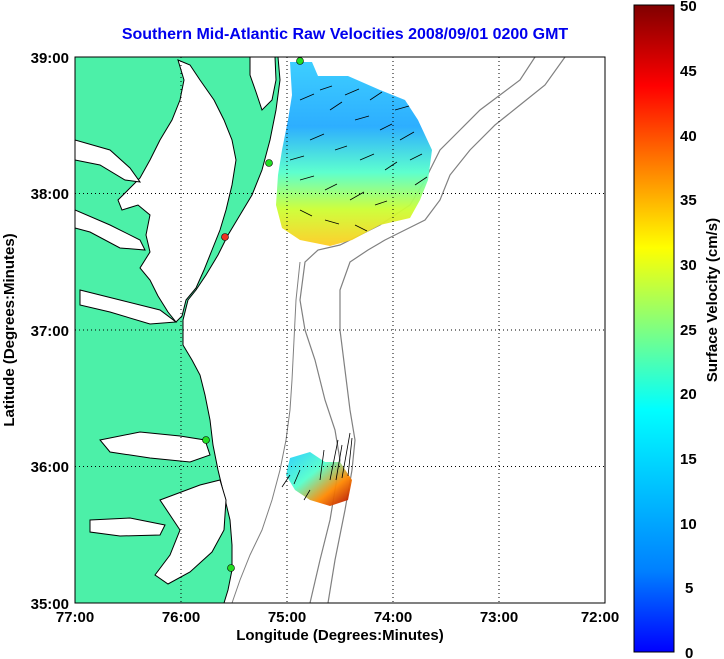 This screenshot has width=724, height=659. Describe the element at coordinates (108, 161) in the screenshot. I see `potomac-inlet` at that location.